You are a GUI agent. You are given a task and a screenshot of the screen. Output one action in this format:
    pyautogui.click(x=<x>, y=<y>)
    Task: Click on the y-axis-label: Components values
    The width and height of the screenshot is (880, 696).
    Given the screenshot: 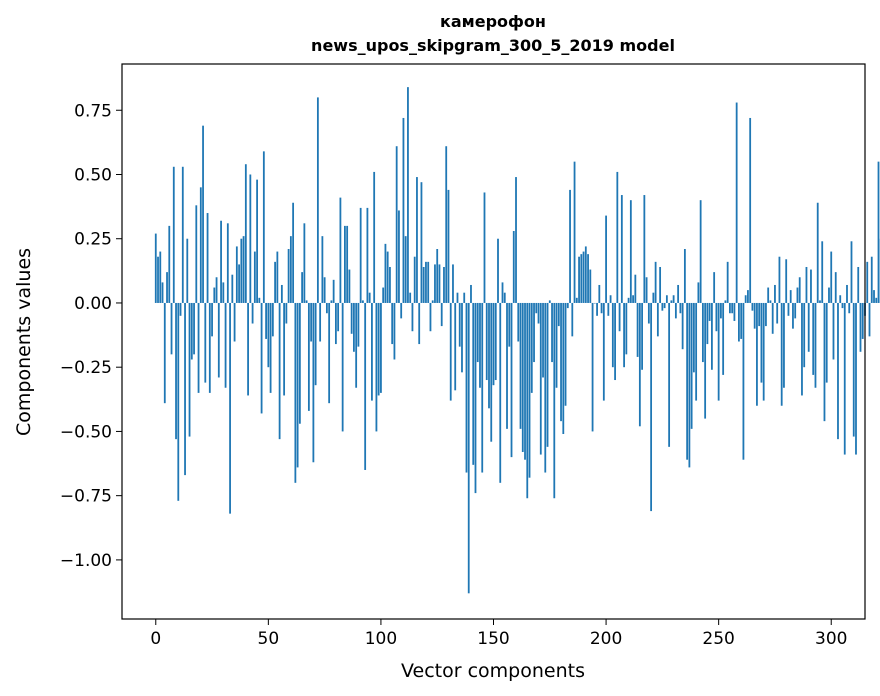 What is the action you would take?
    pyautogui.click(x=24, y=342)
    